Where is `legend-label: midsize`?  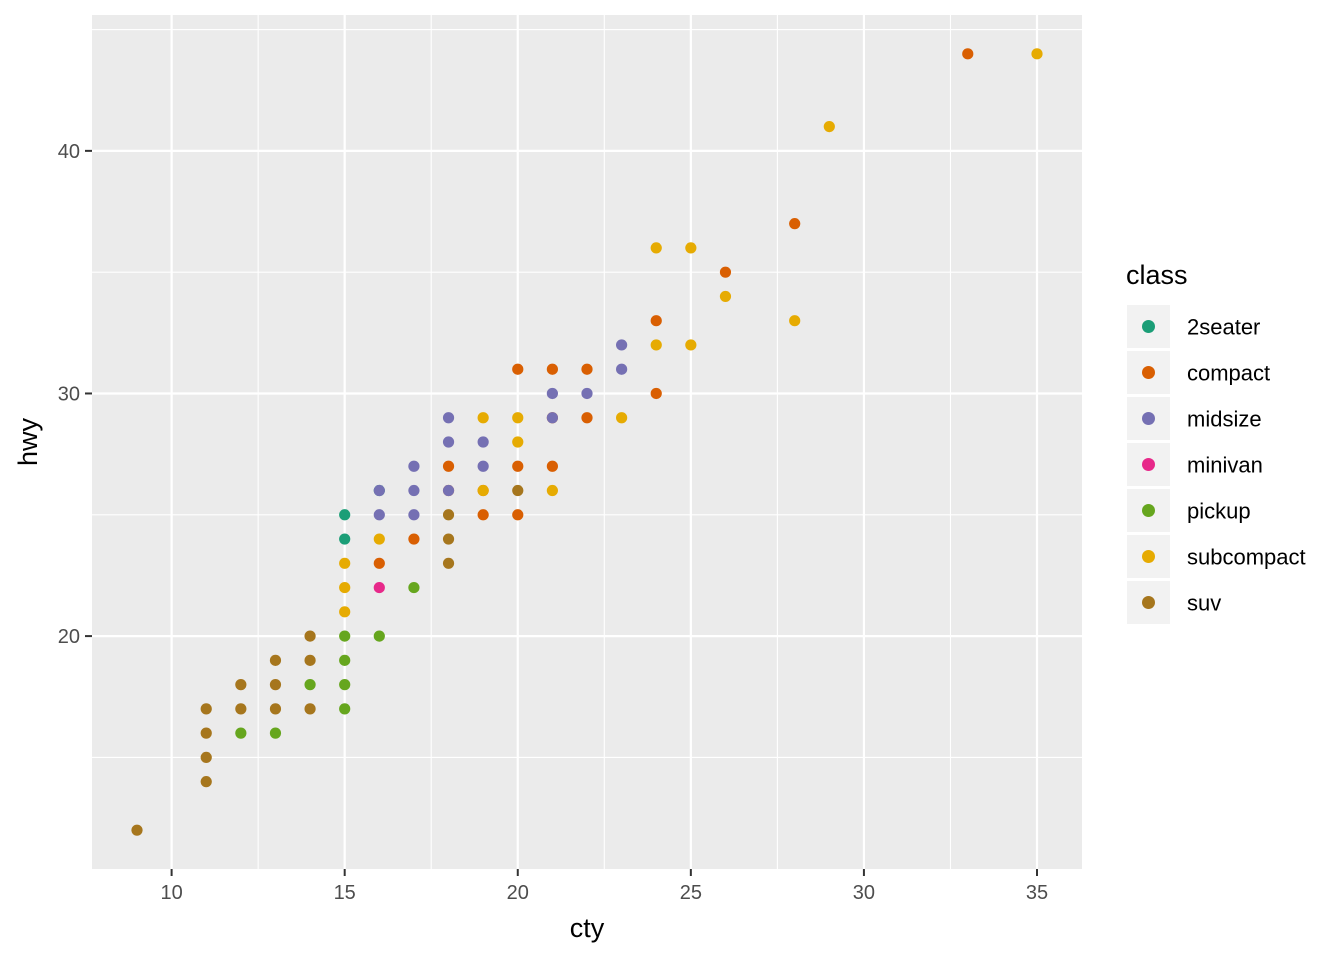
legend-label: midsize is located at coordinates (1224, 419).